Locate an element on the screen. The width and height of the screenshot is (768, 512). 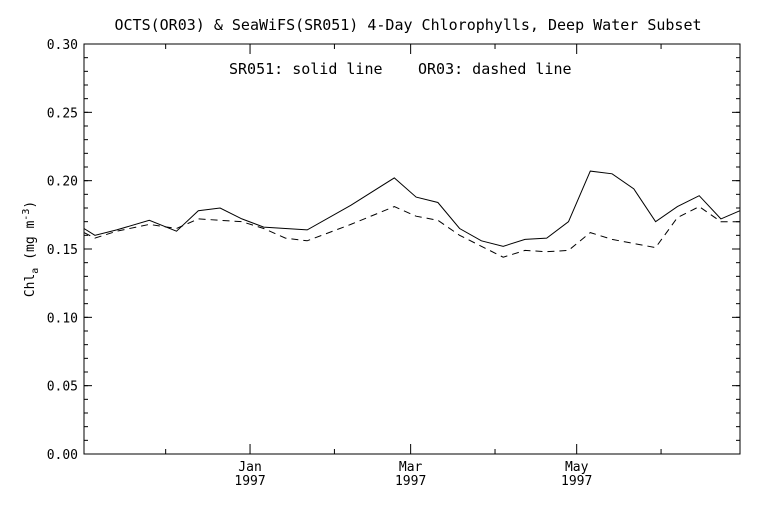
x-tick-label: May is located at coordinates (577, 467).